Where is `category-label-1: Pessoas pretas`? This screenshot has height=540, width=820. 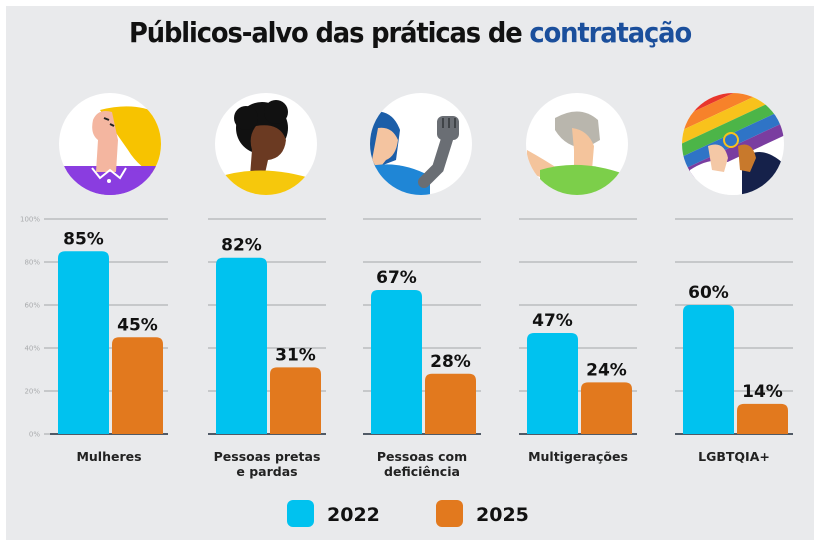 category-label-1: Pessoas pretas is located at coordinates (267, 456).